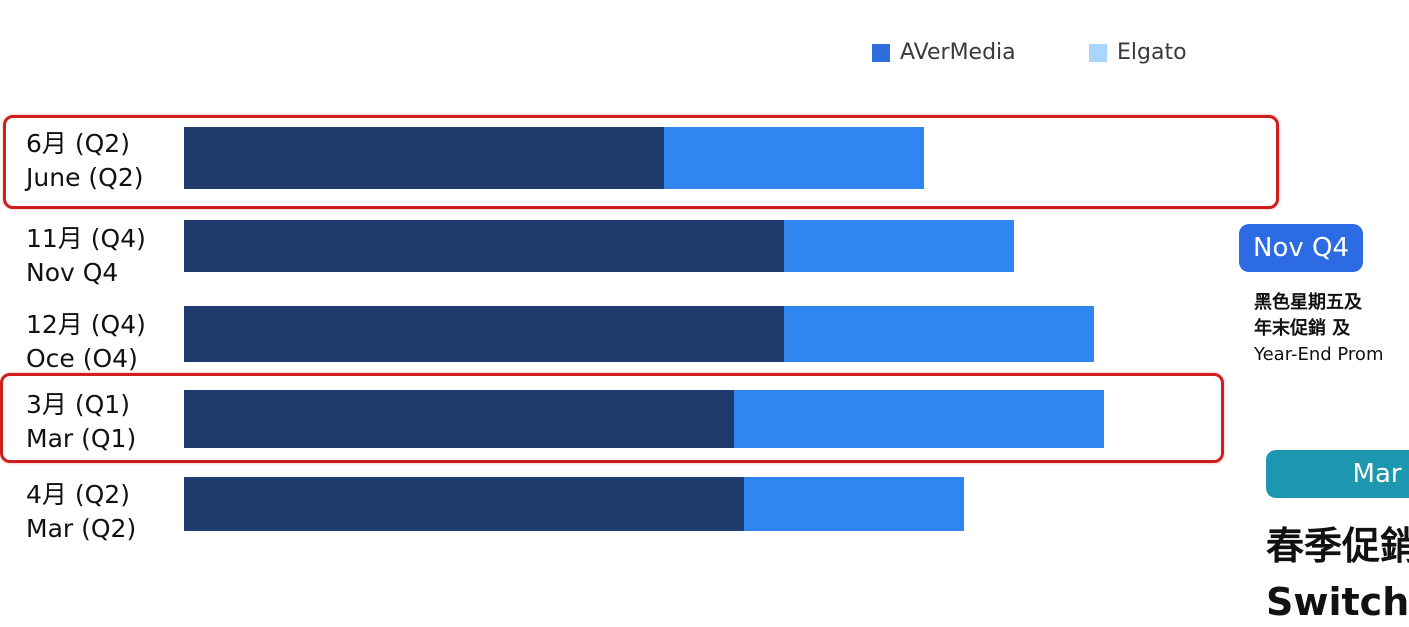 The height and width of the screenshot is (627, 1409). What do you see at coordinates (78, 494) in the screenshot?
I see `row-label-zh: 4月 (Q2)` at bounding box center [78, 494].